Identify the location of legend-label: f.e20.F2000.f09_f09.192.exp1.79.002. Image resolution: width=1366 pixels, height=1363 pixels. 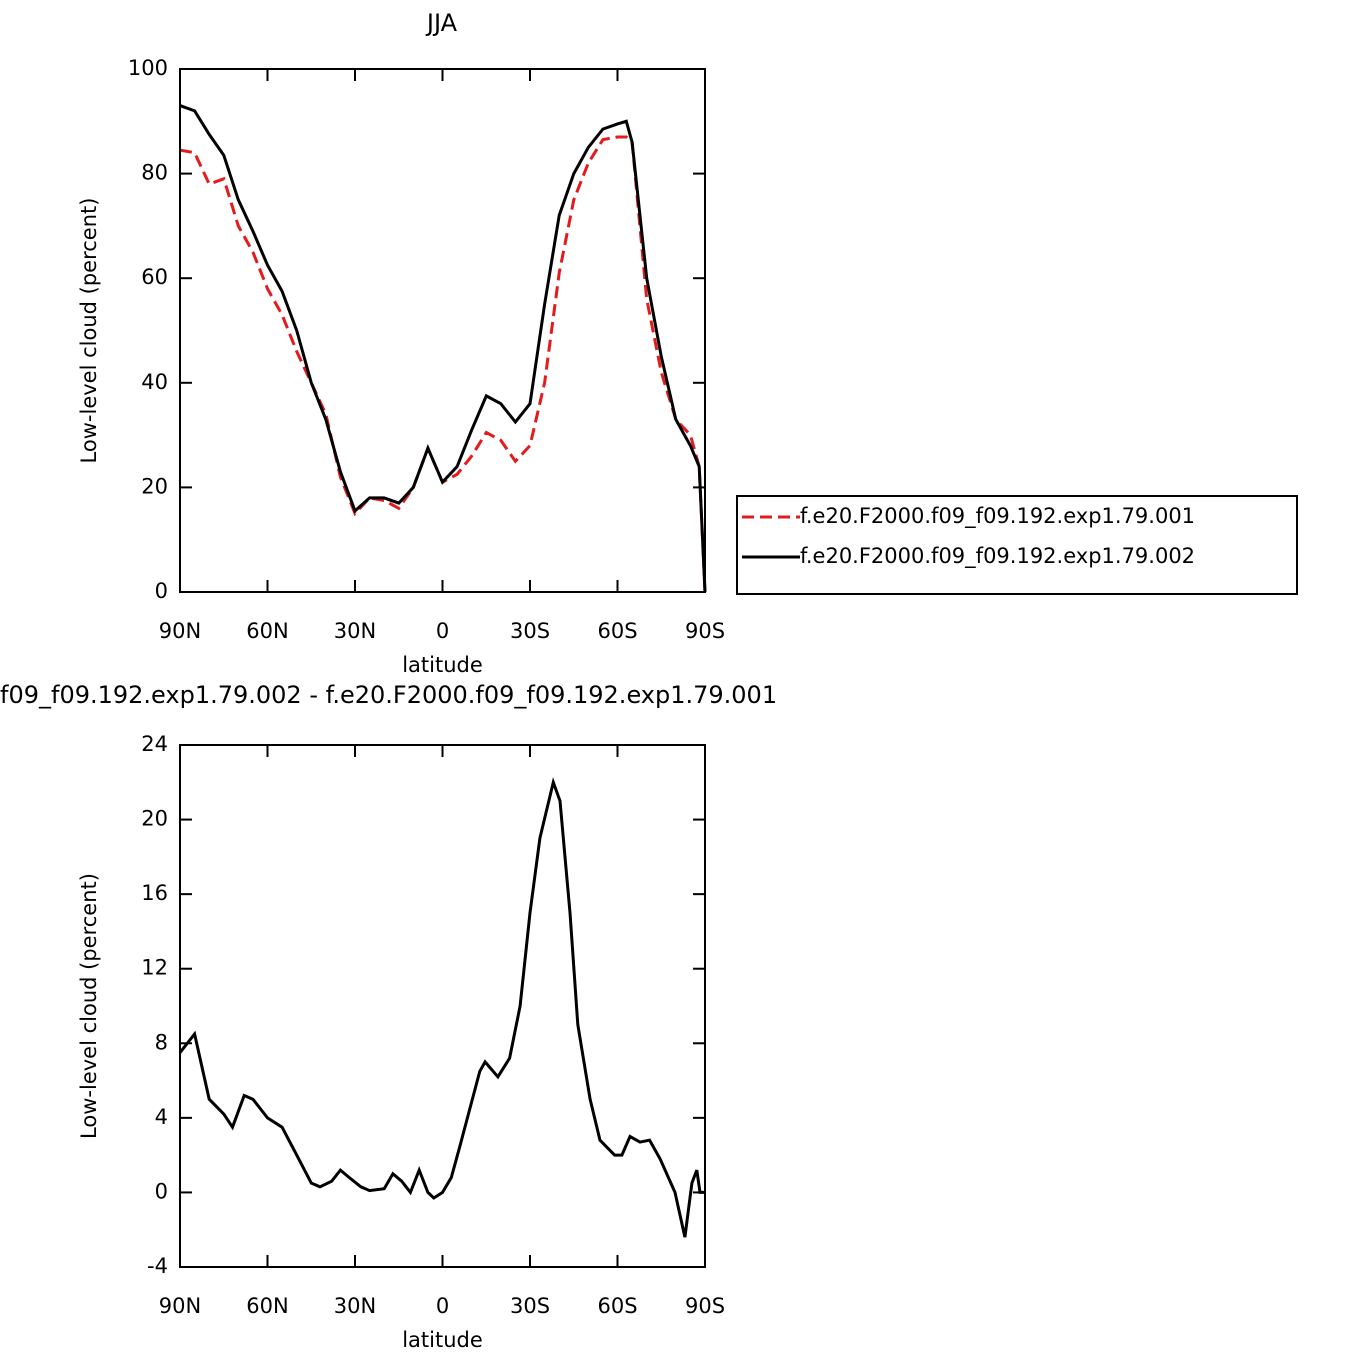
(997, 556).